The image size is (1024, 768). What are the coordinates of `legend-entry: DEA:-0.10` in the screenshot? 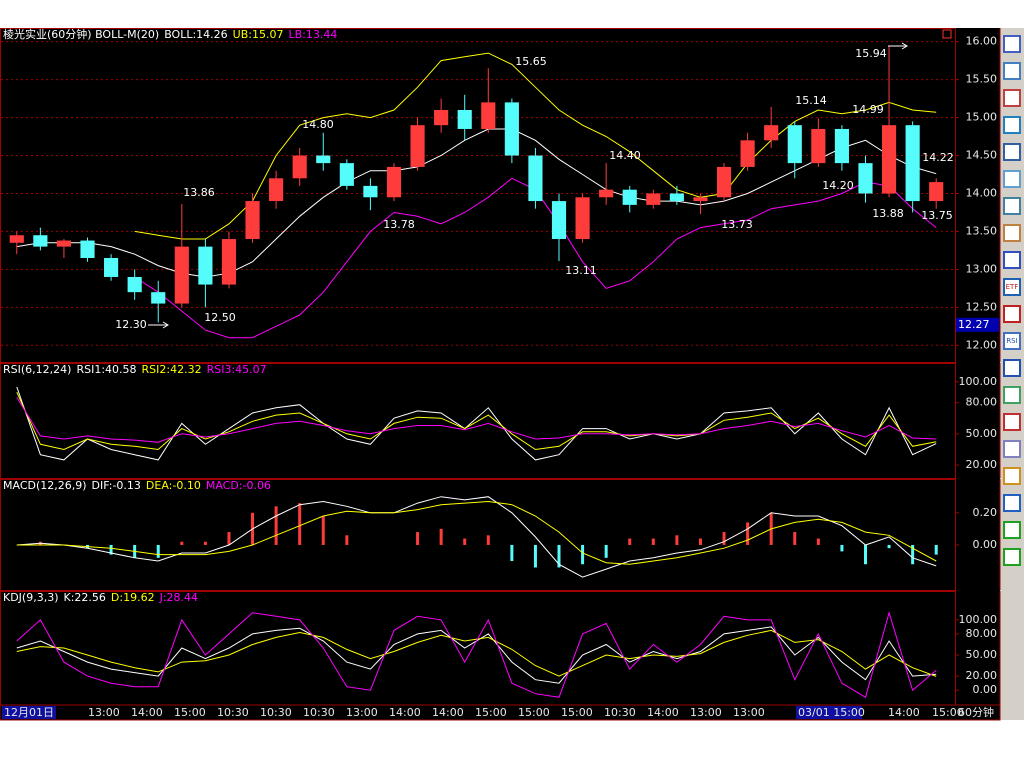 It's located at (173, 485).